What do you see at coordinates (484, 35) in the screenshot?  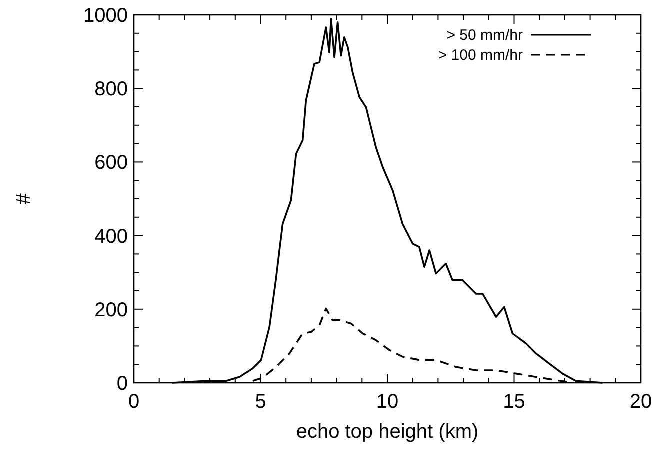 I see `legend-label: > 50 mm/hr` at bounding box center [484, 35].